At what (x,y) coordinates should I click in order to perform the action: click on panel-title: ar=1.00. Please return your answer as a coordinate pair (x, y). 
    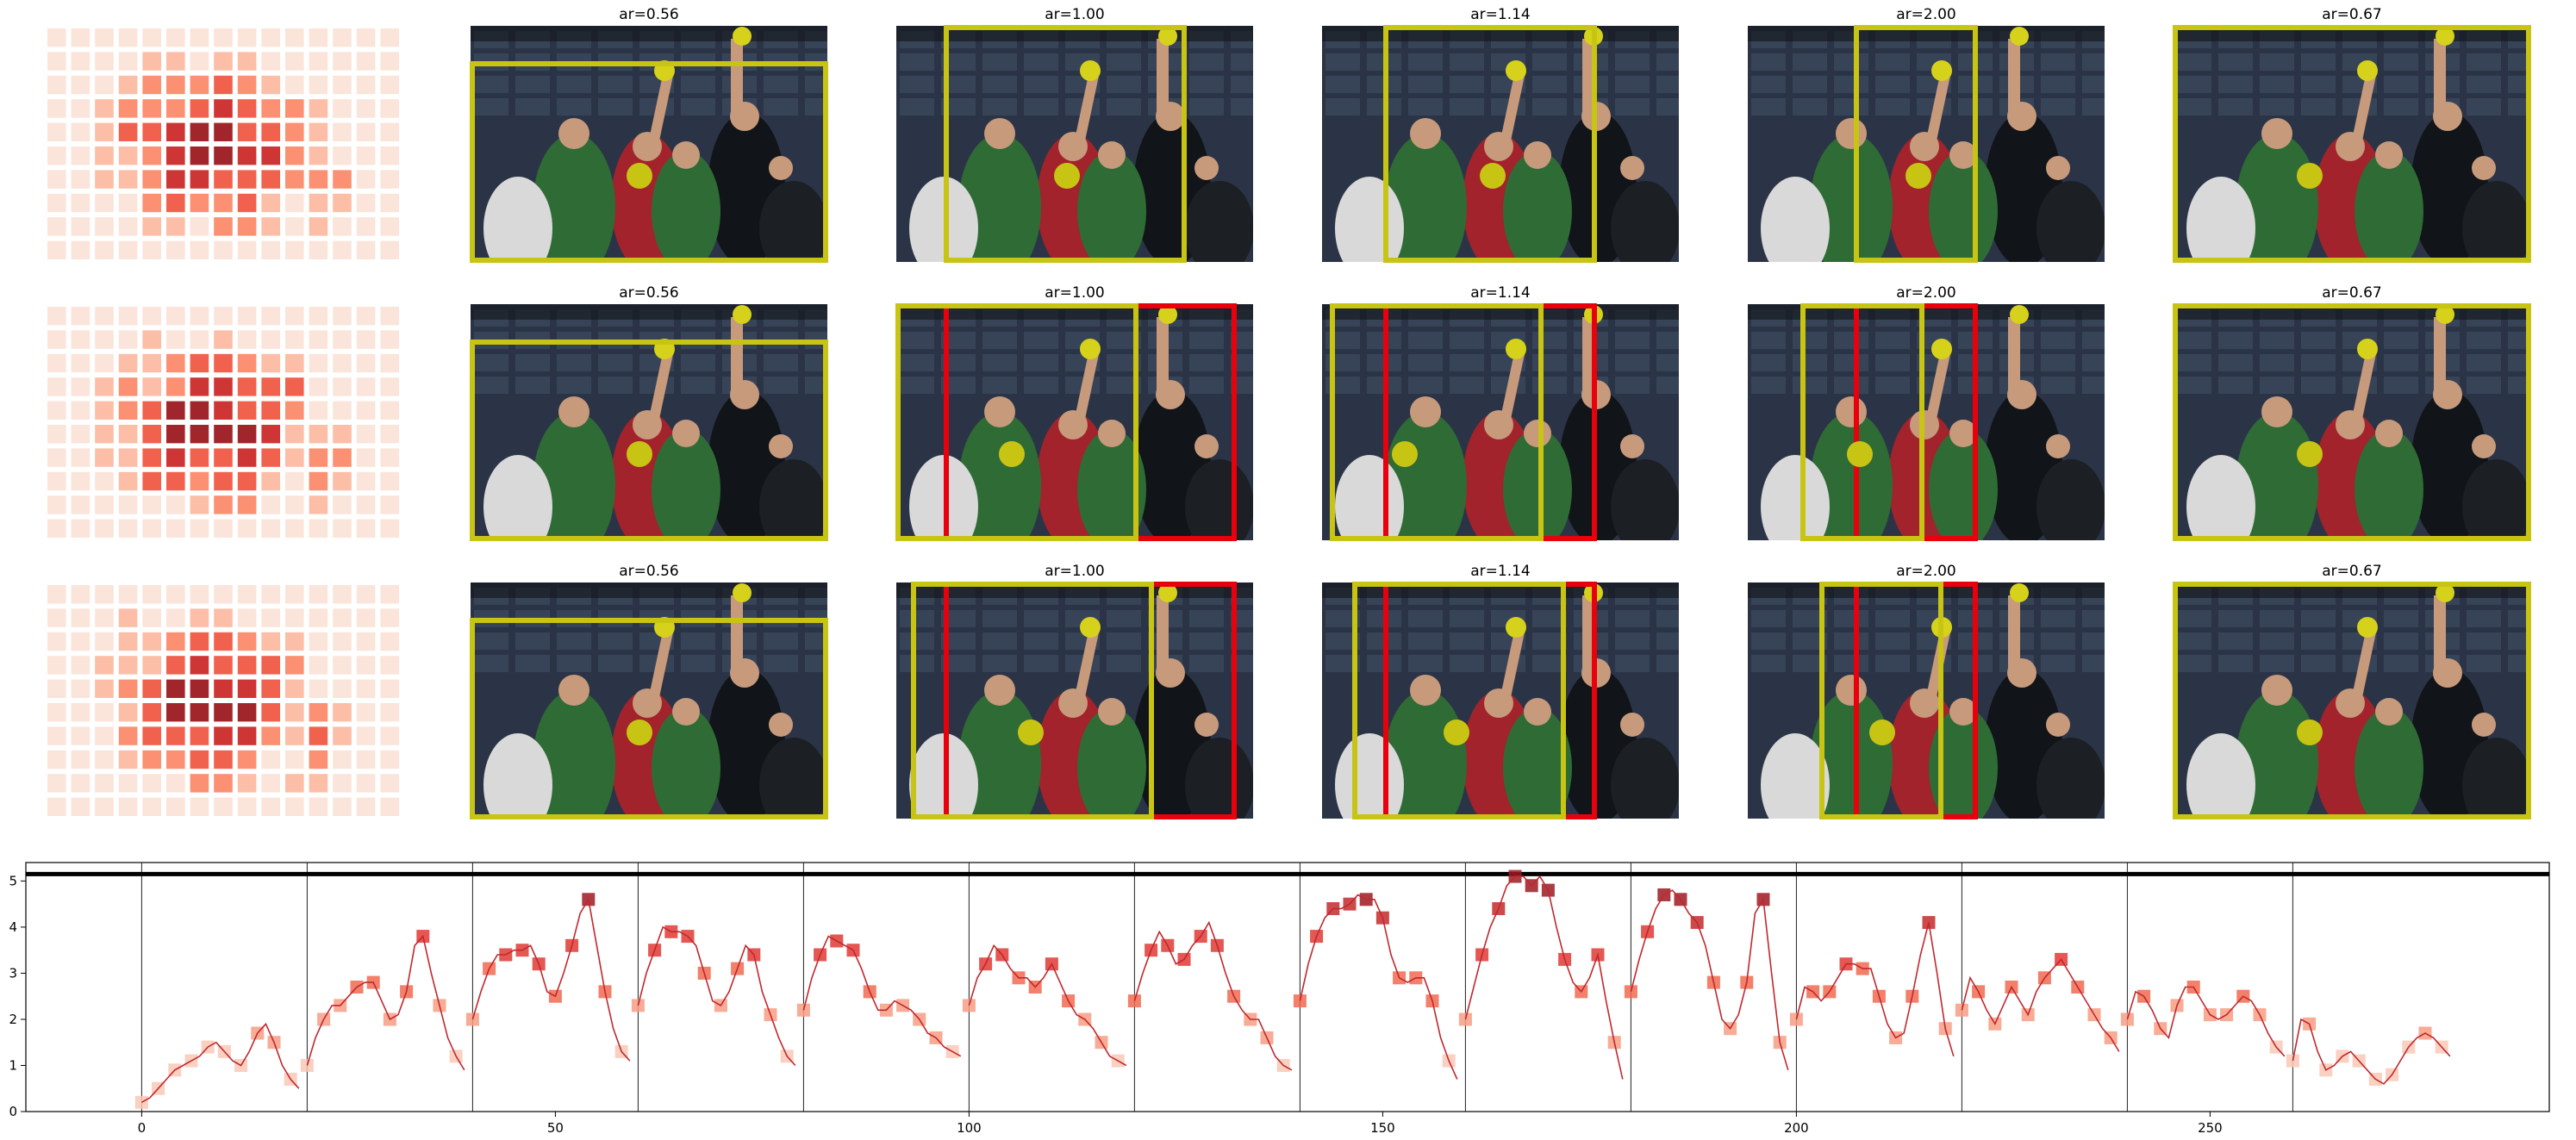
    Looking at the image, I should click on (1075, 571).